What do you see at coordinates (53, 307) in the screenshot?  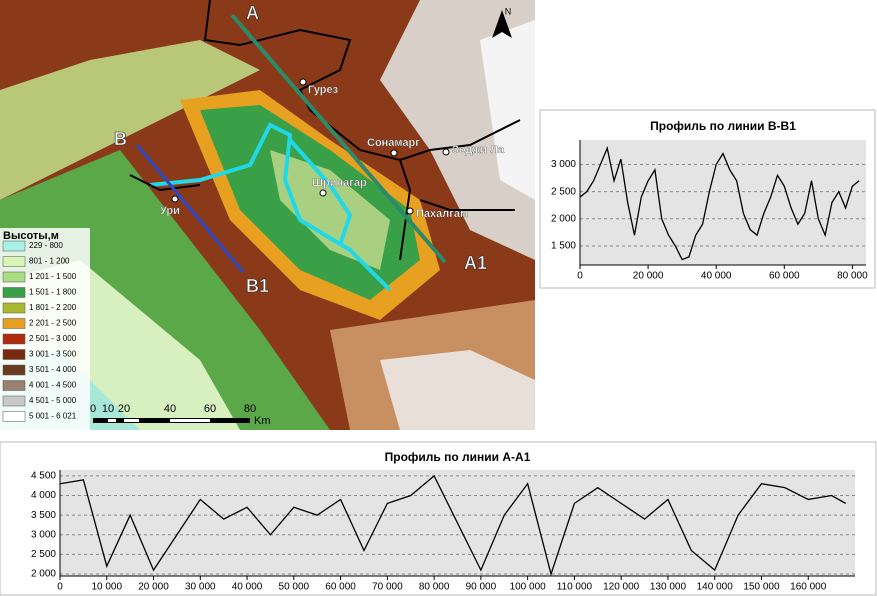 I see `legend-label: 1 801 - 2 200` at bounding box center [53, 307].